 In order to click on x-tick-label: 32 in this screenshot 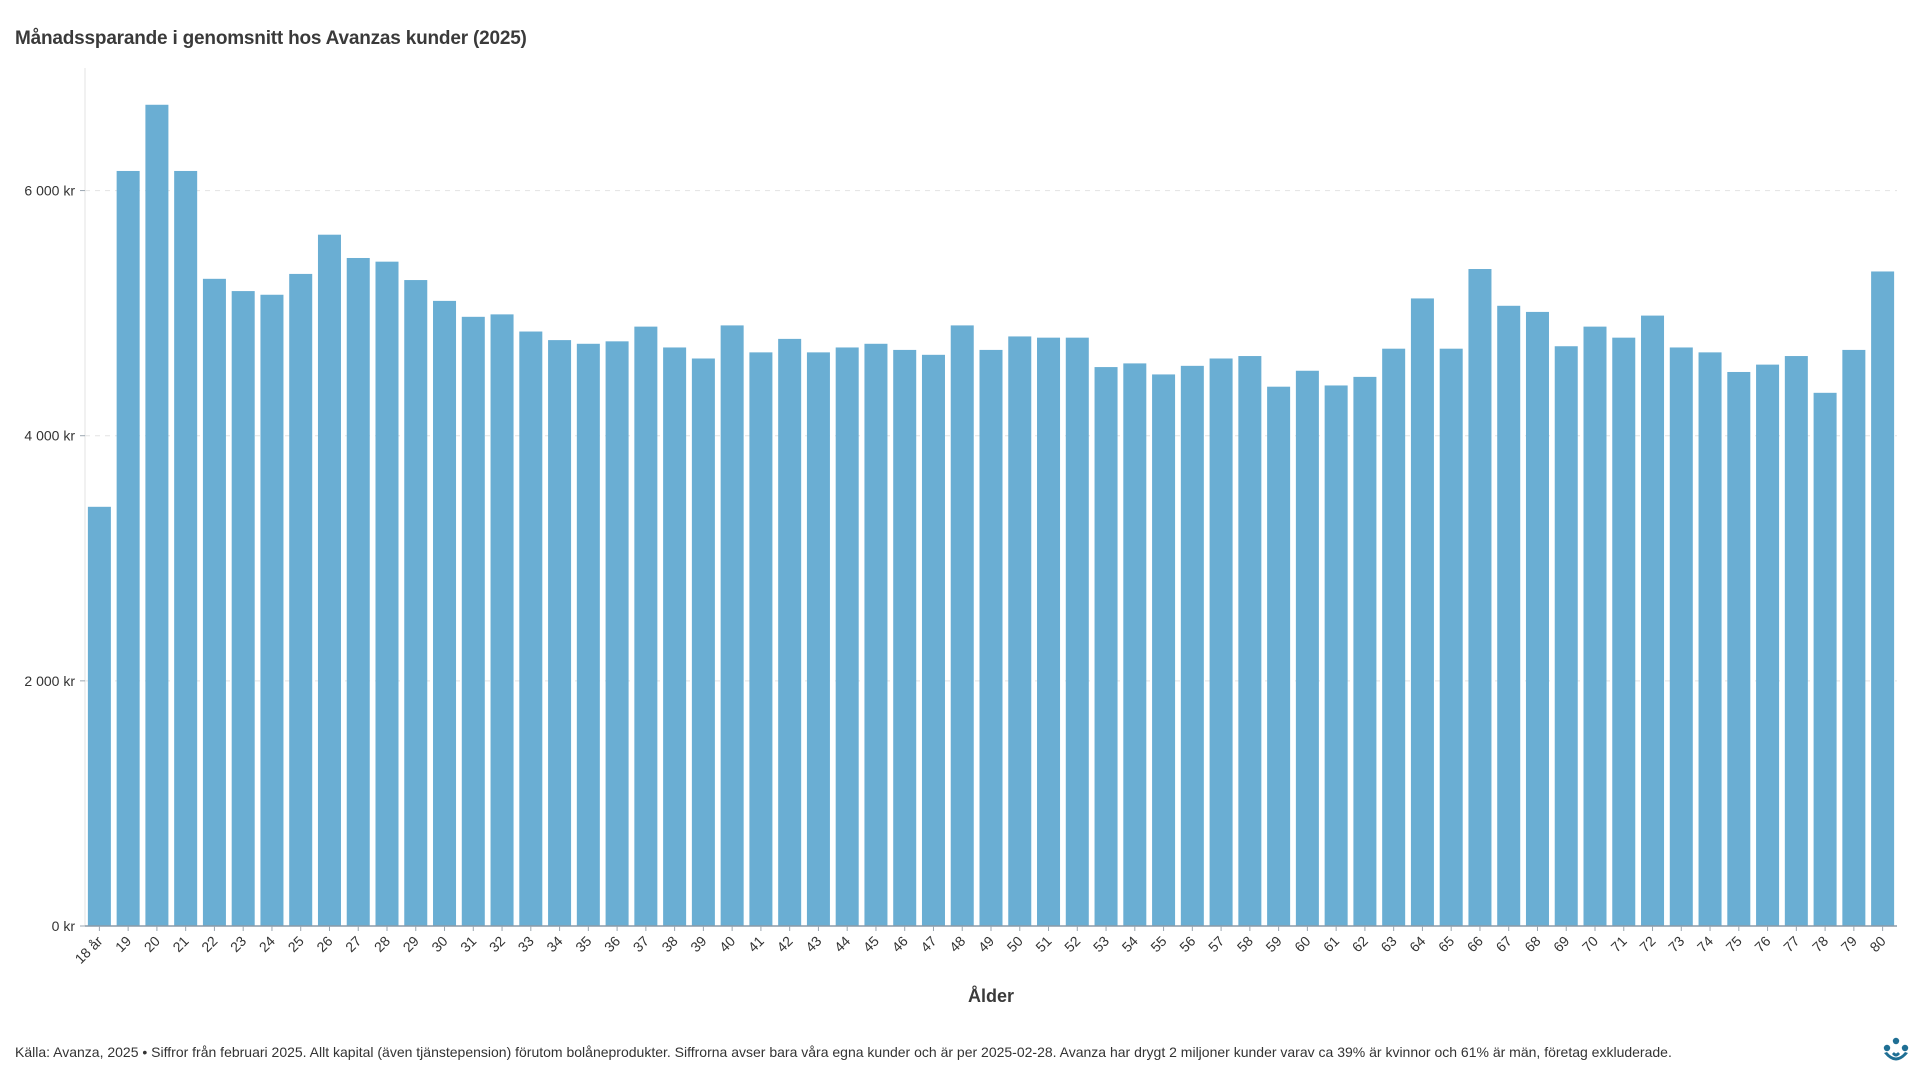, I will do `click(497, 944)`.